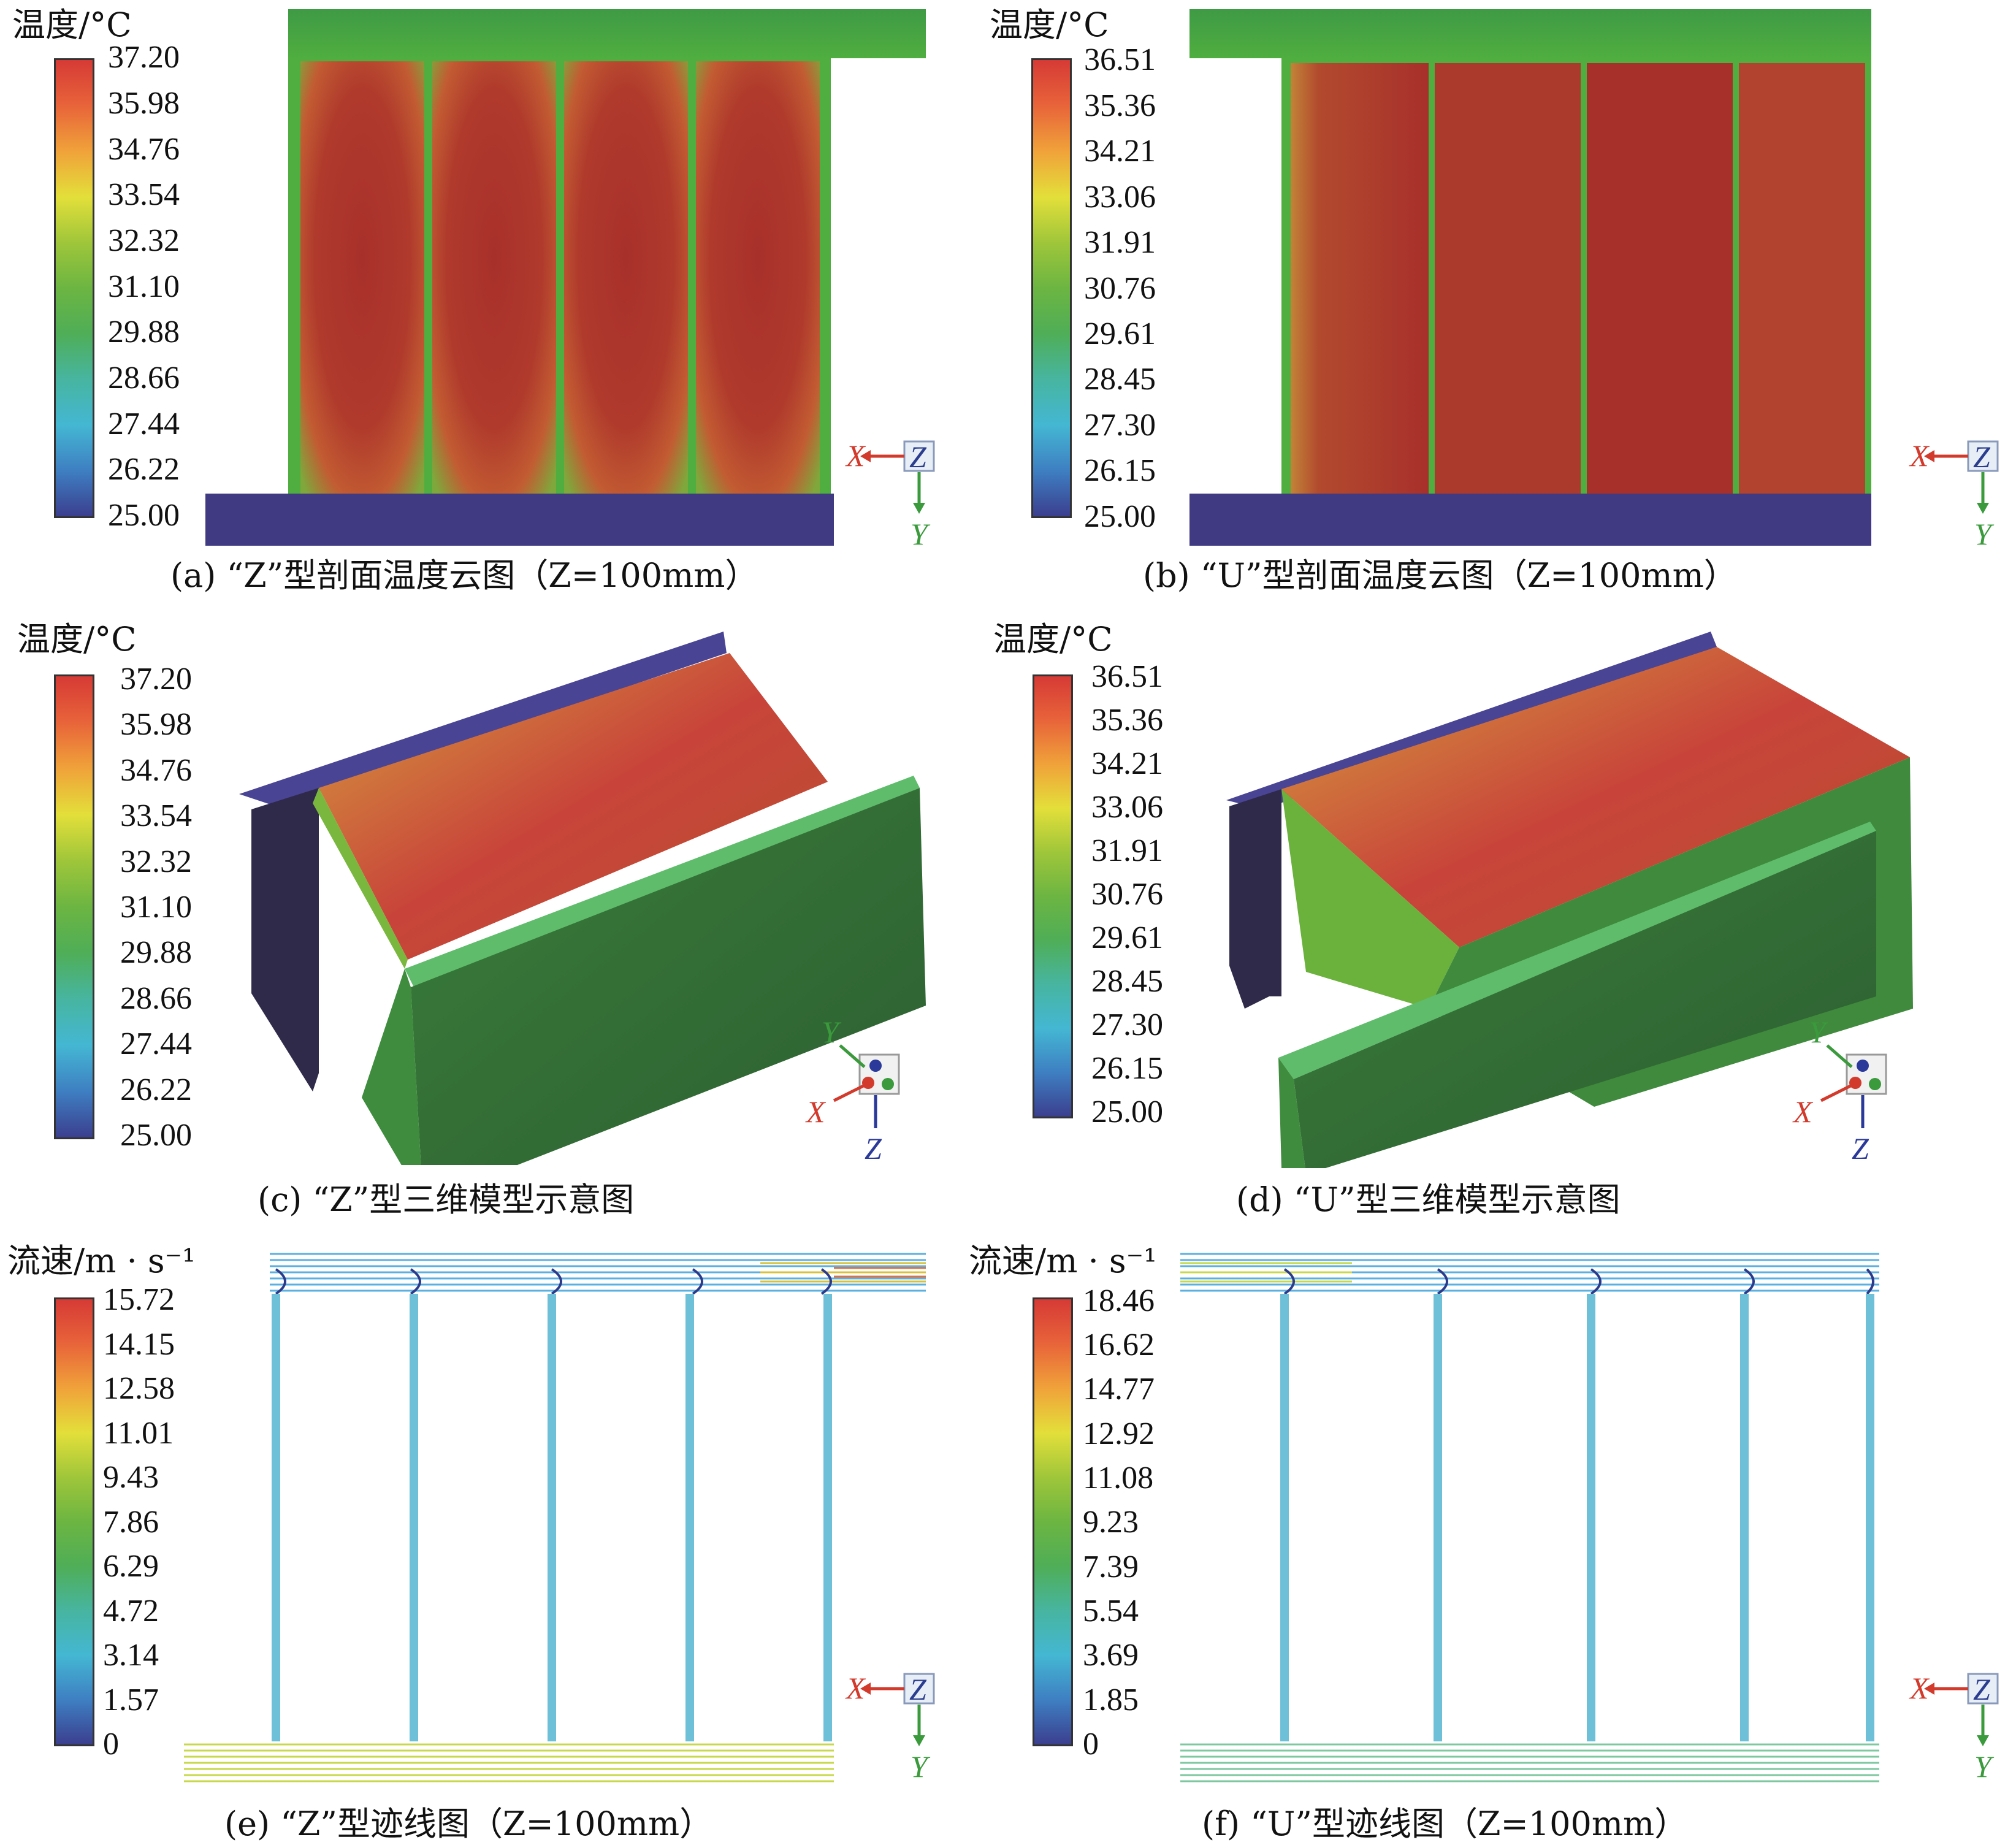  I want to click on tick-label: 36.51, so click(1120, 60).